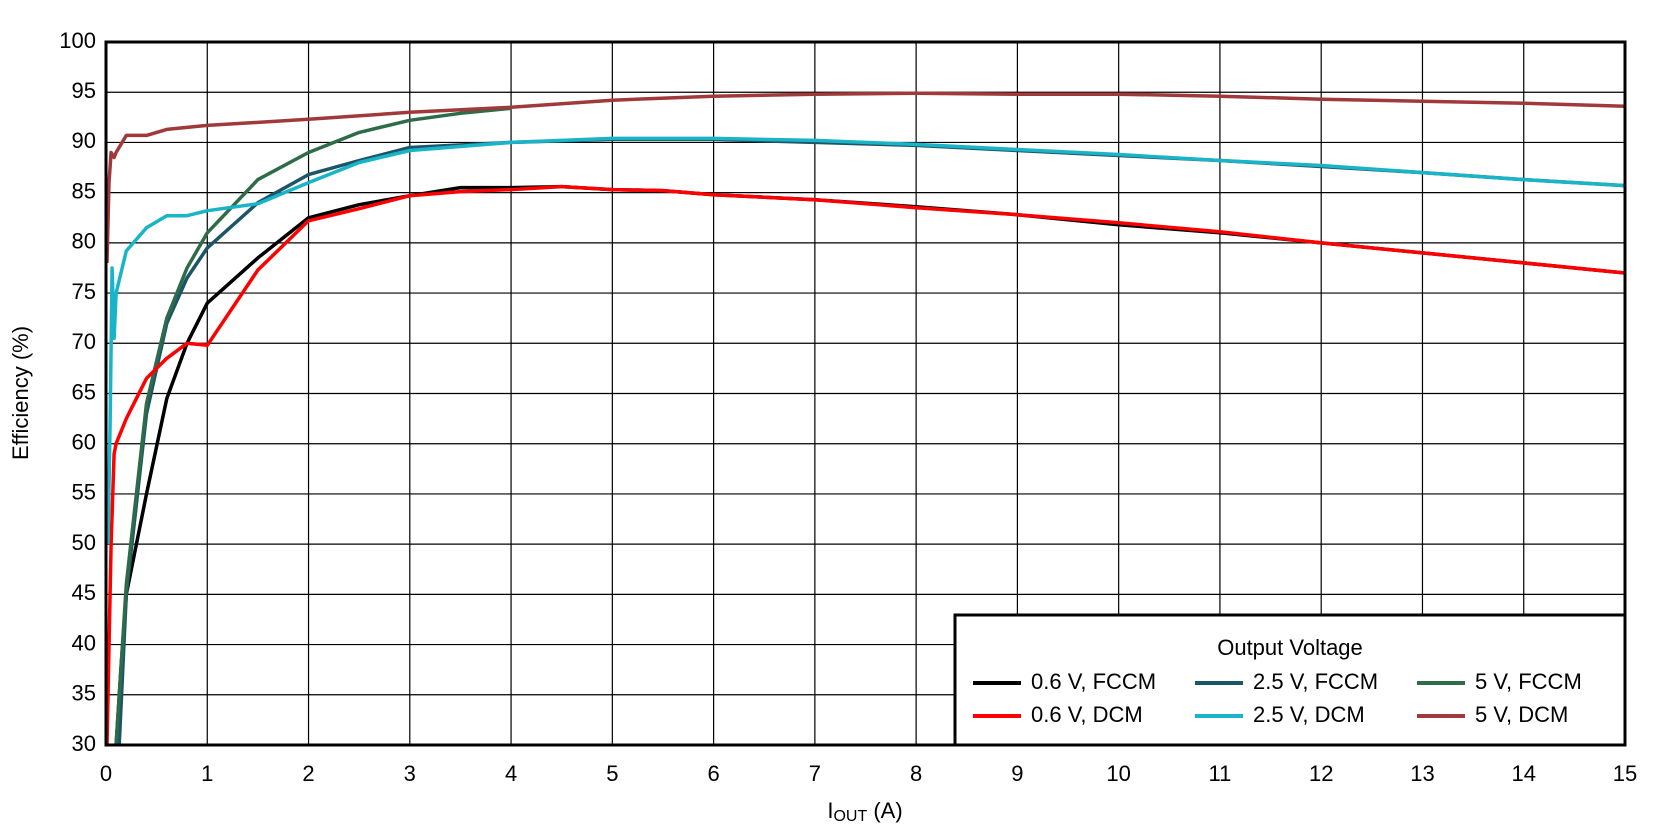 The height and width of the screenshot is (832, 1654). Describe the element at coordinates (884, 810) in the screenshot. I see `x-axis-label-suffix: (A)` at that location.